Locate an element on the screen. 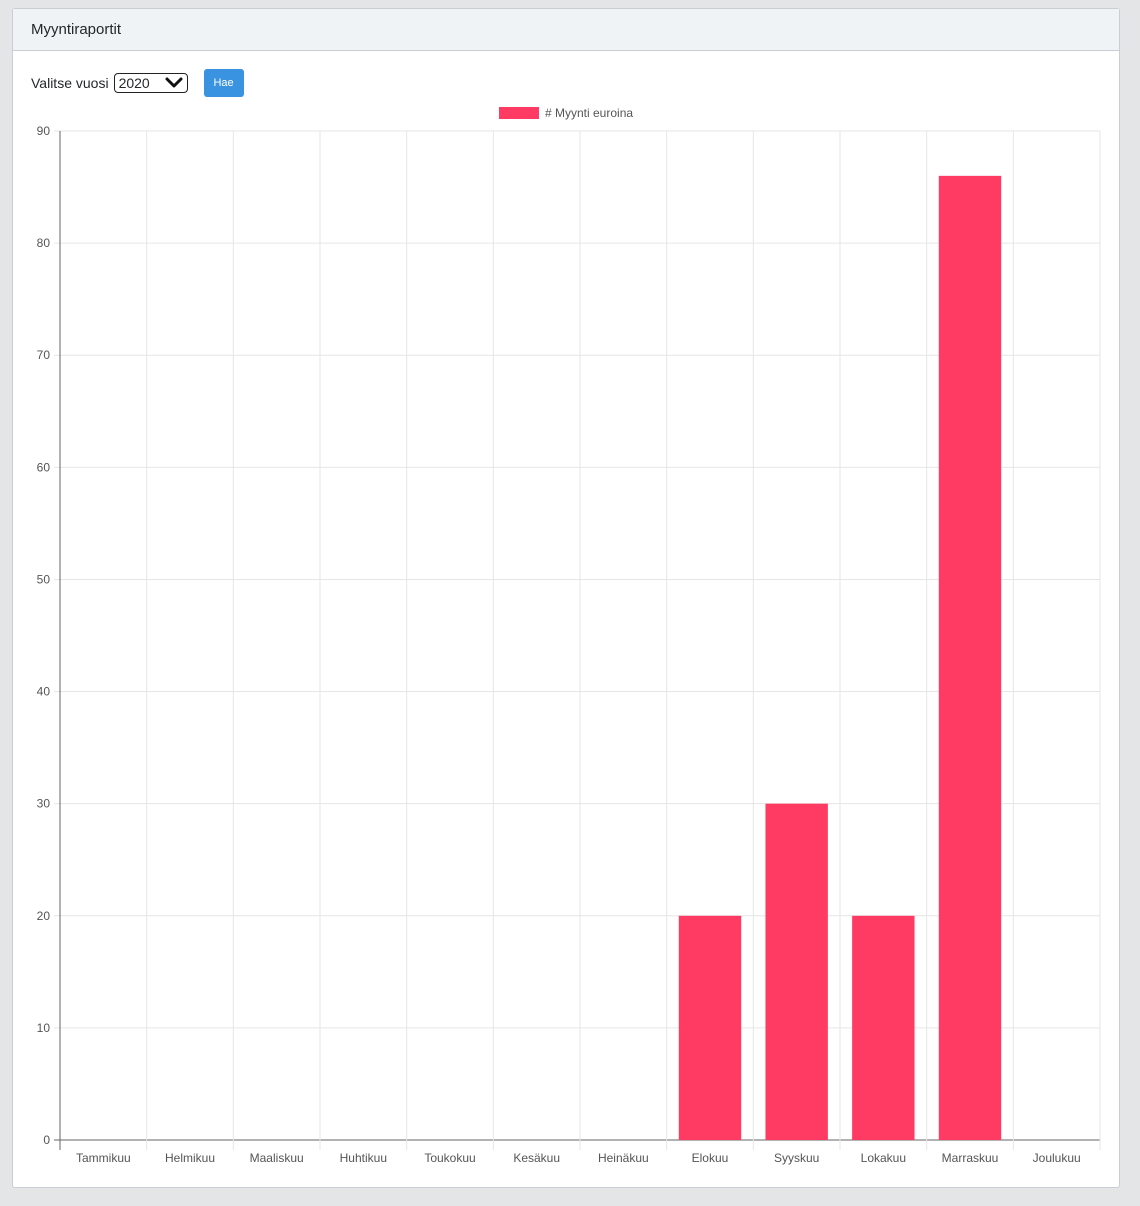 This screenshot has width=1140, height=1206. x-tick-label: Helmikuu is located at coordinates (190, 1158).